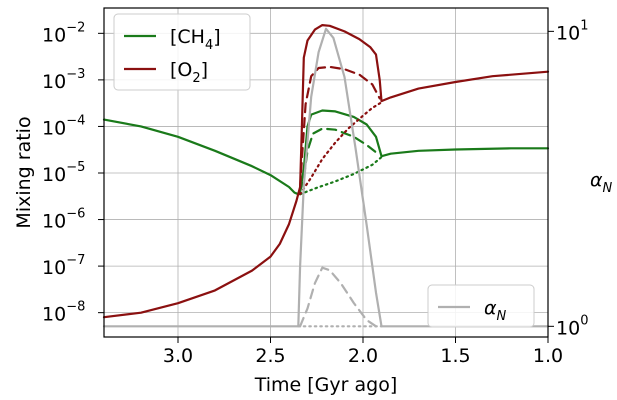  What do you see at coordinates (490, 308) in the screenshot?
I see `legend-label-main: α` at bounding box center [490, 308].